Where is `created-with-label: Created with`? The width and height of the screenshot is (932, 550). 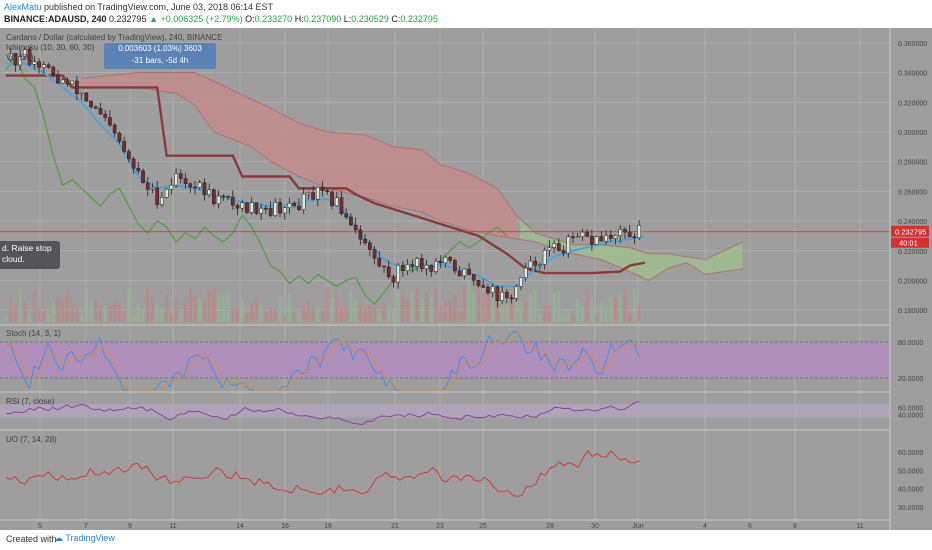 created-with-label: Created with is located at coordinates (31, 539).